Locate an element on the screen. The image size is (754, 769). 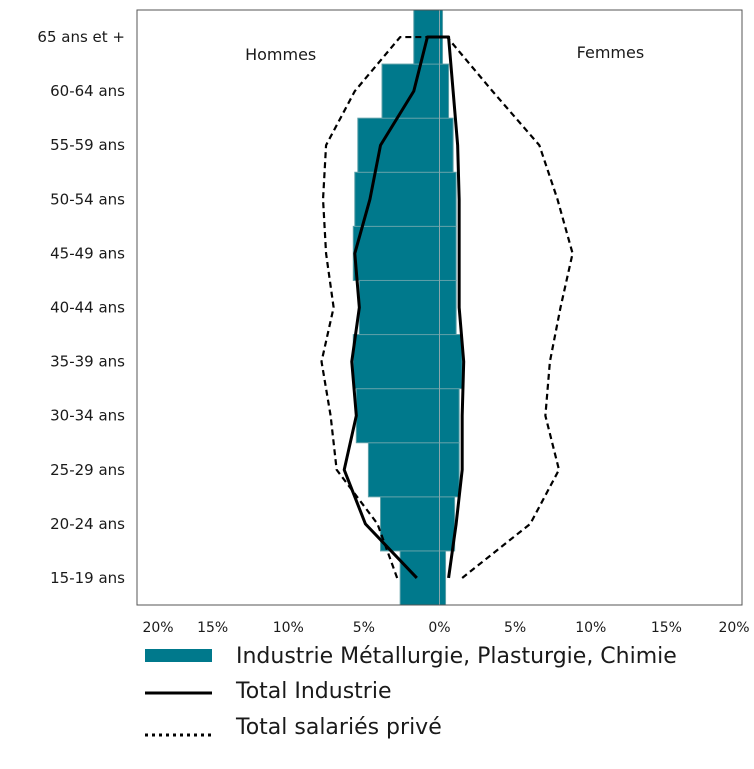
legend-label: Total Industrie is located at coordinates (313, 691).